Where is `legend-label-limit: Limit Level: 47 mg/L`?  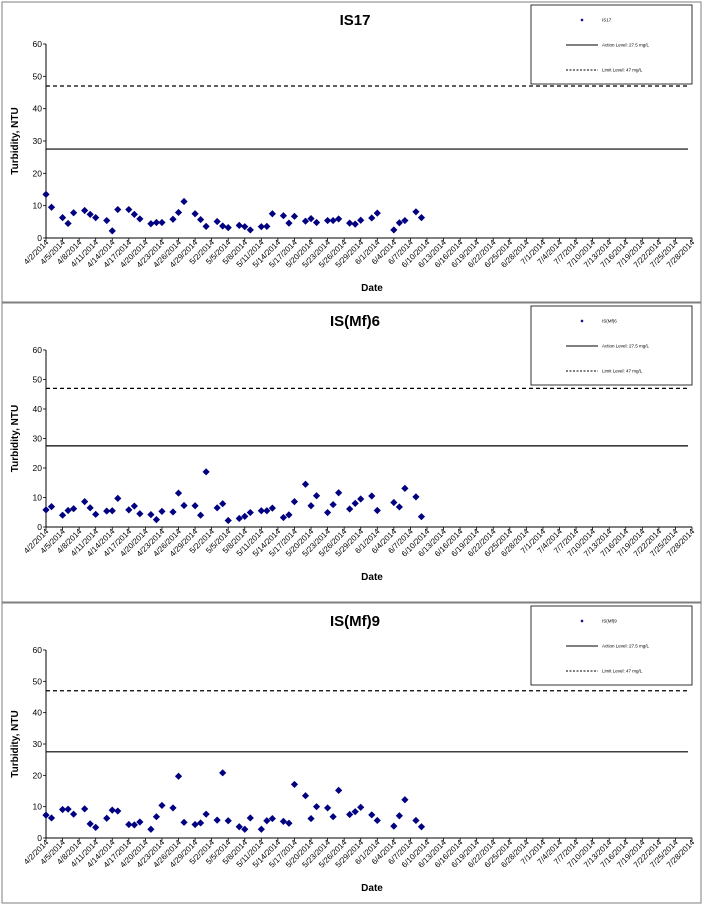
legend-label-limit: Limit Level: 47 mg/L is located at coordinates (622, 70).